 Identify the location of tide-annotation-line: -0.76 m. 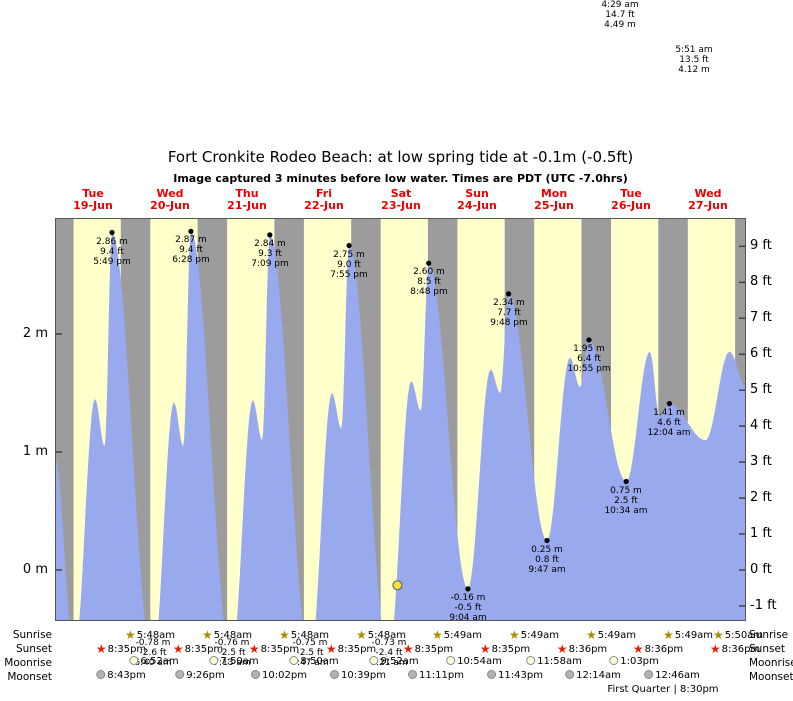
(232, 643).